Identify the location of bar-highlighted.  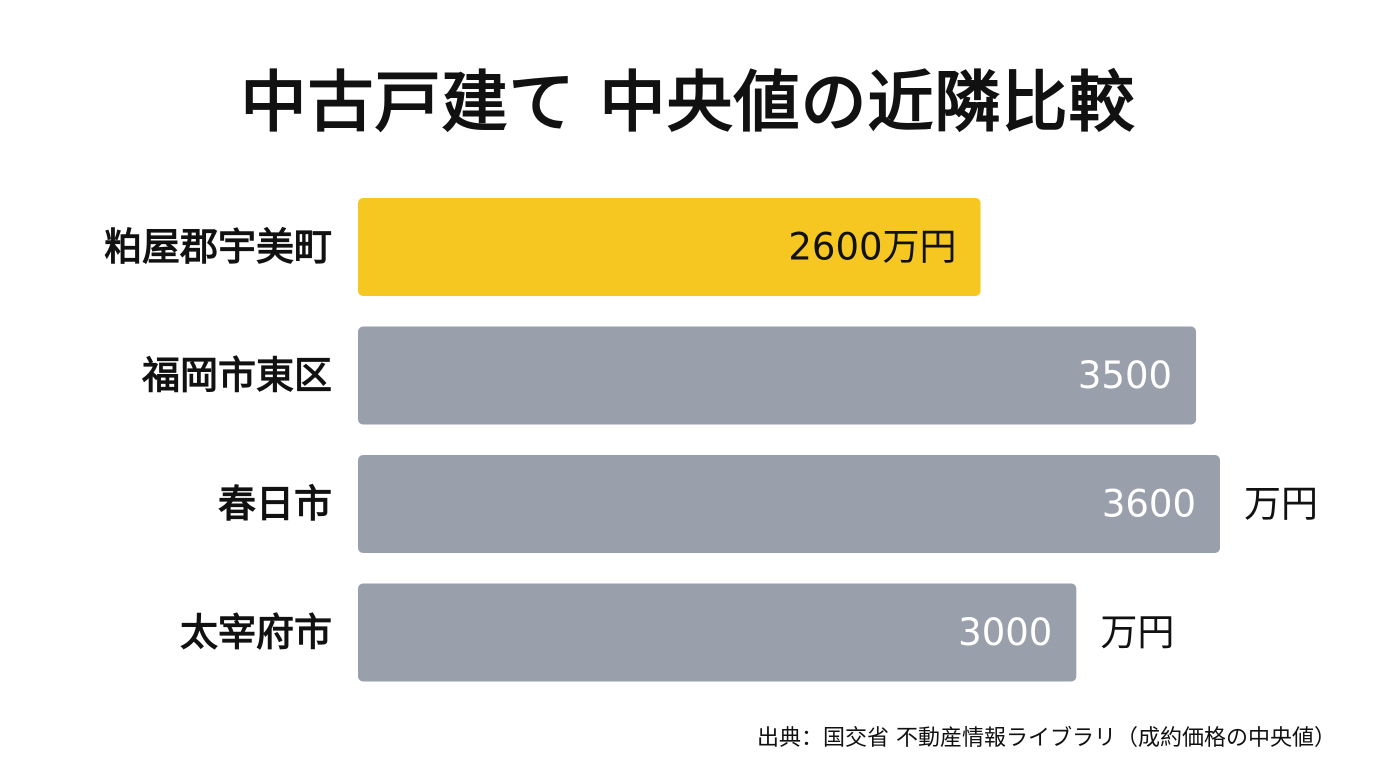
(669, 247).